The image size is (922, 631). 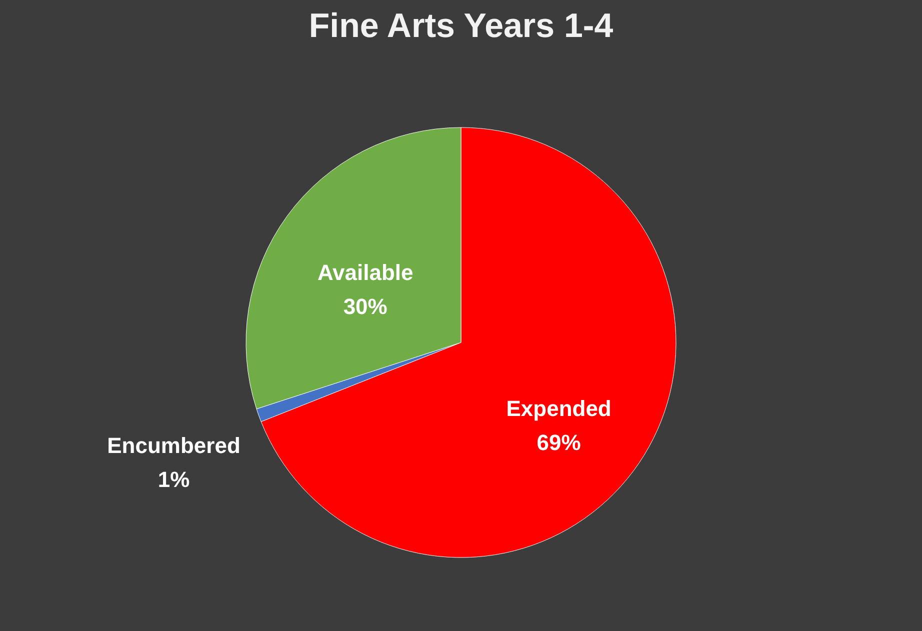 What do you see at coordinates (174, 479) in the screenshot?
I see `data-label: 1%` at bounding box center [174, 479].